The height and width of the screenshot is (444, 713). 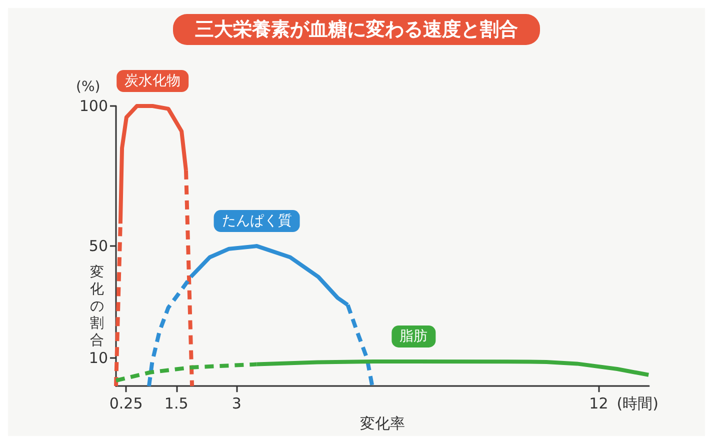 I want to click on x-tick-label: 3, so click(x=237, y=403).